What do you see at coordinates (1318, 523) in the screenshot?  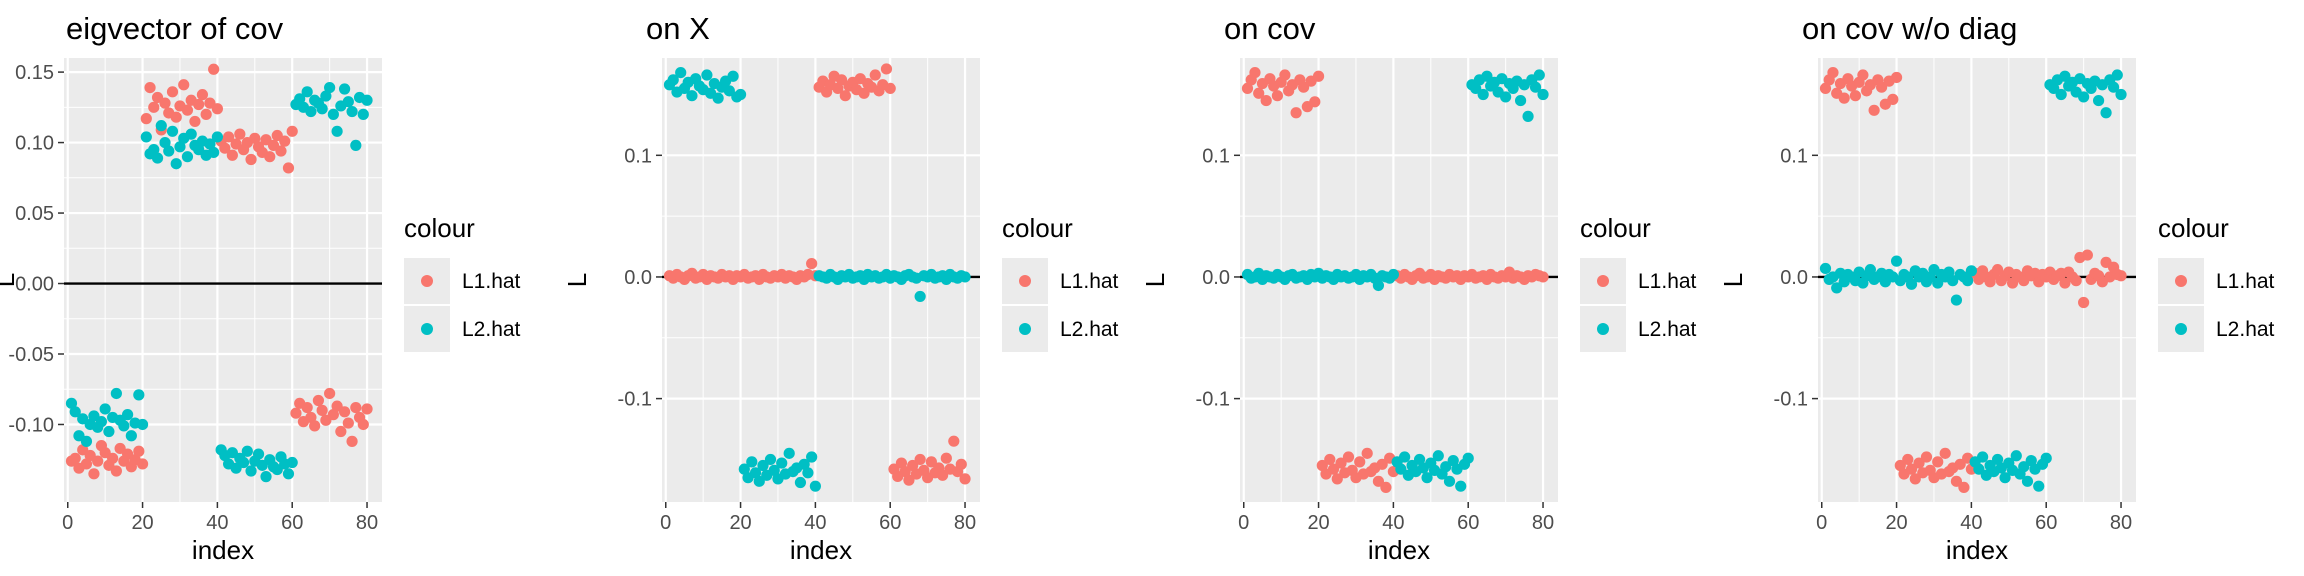 I see `x-tick-label: 20` at bounding box center [1318, 523].